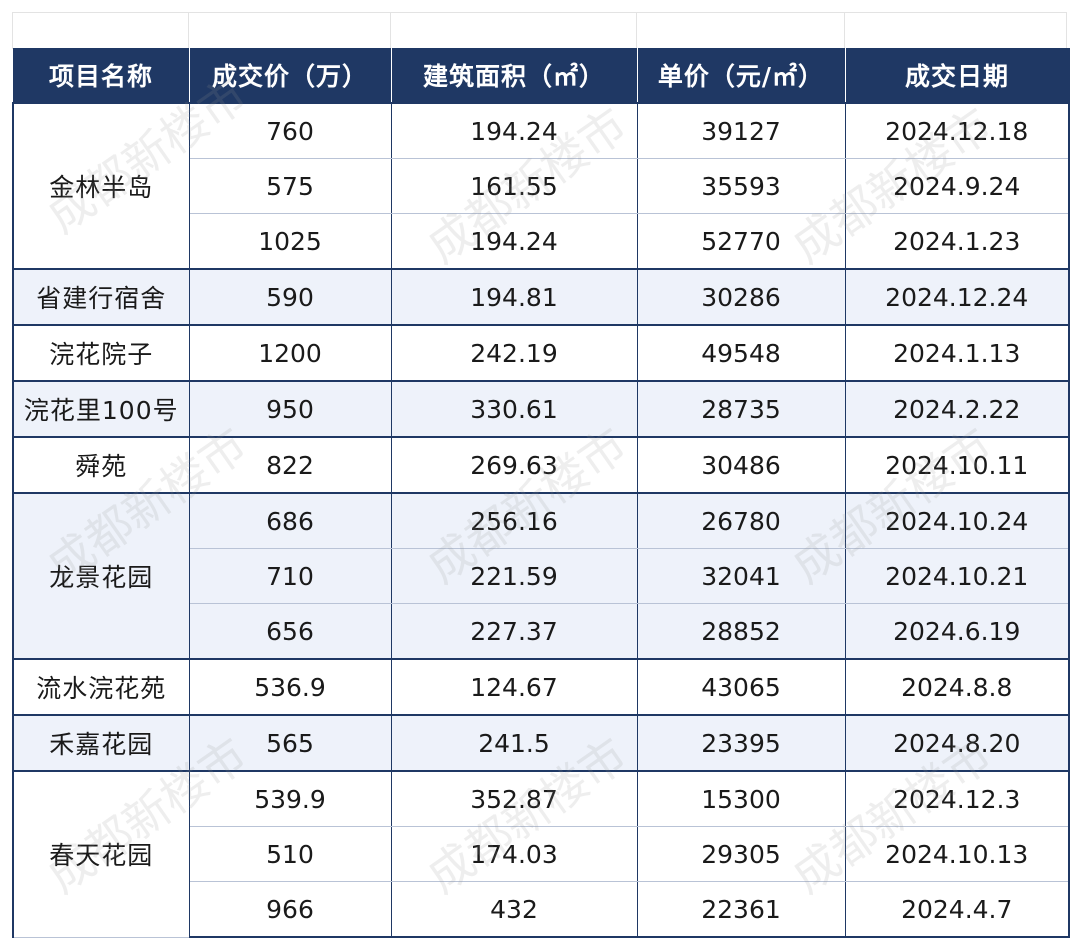  What do you see at coordinates (290, 186) in the screenshot?
I see `deal-price-cell: 575` at bounding box center [290, 186].